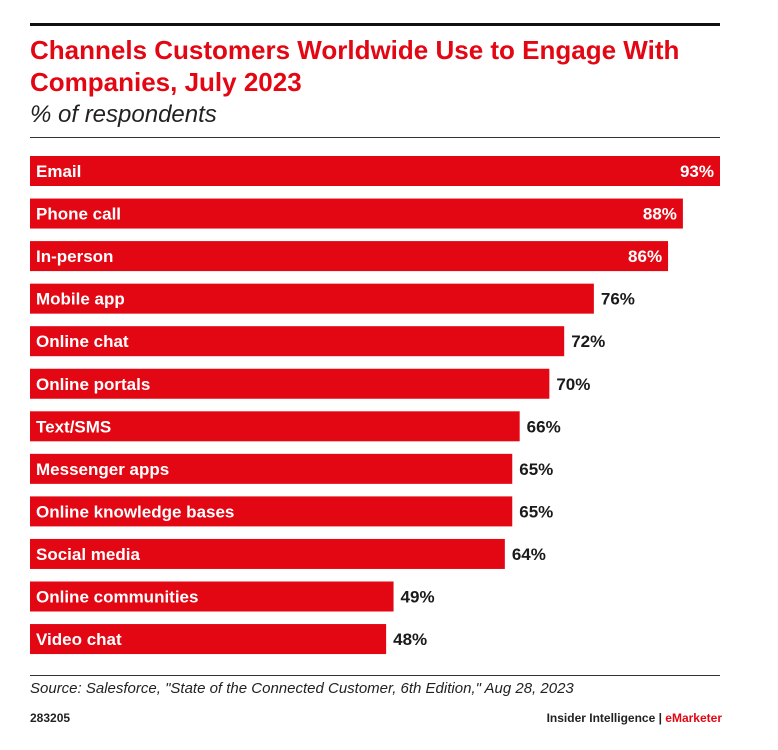 This screenshot has width=778, height=750. Describe the element at coordinates (102, 469) in the screenshot. I see `category-label-messenger-apps: Messenger apps` at that location.